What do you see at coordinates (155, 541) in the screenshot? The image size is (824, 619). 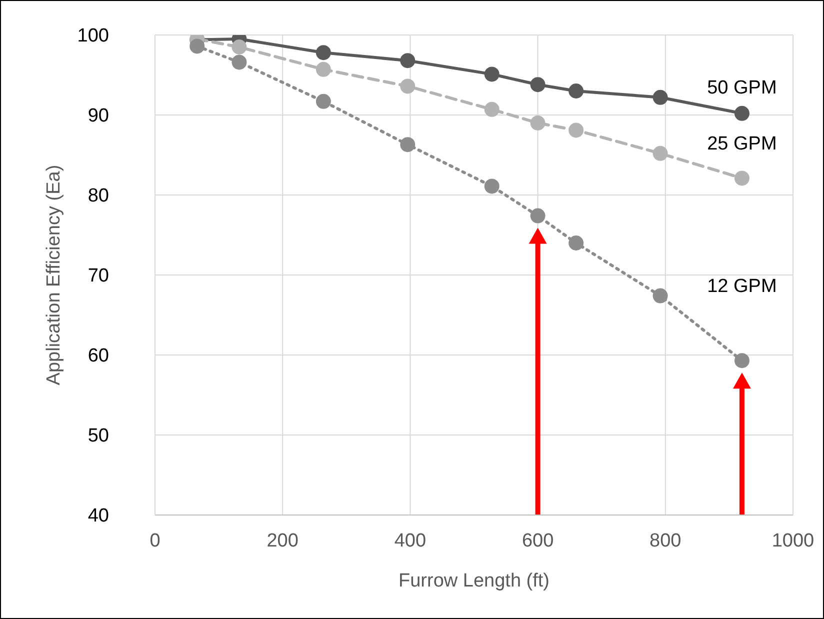 I see `x-tick-label: 0` at bounding box center [155, 541].